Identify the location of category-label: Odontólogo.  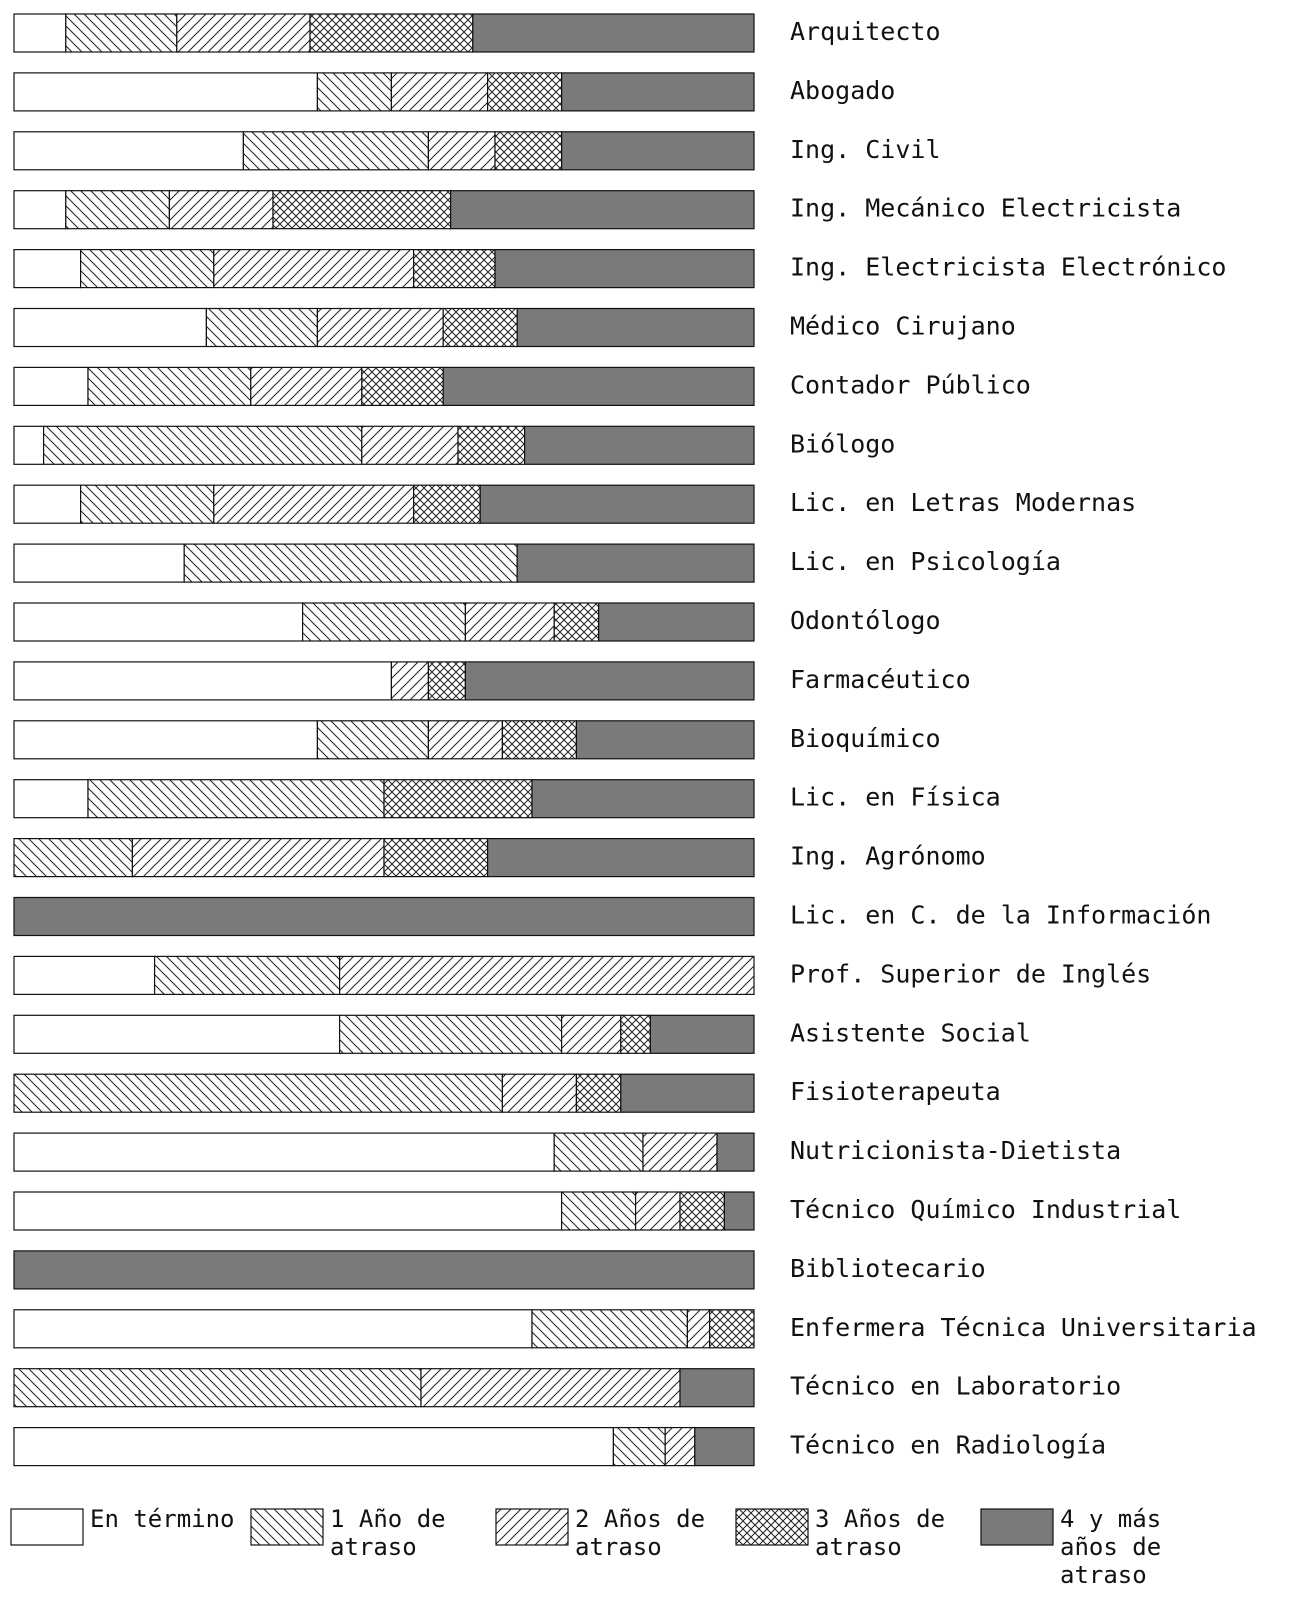
(865, 620).